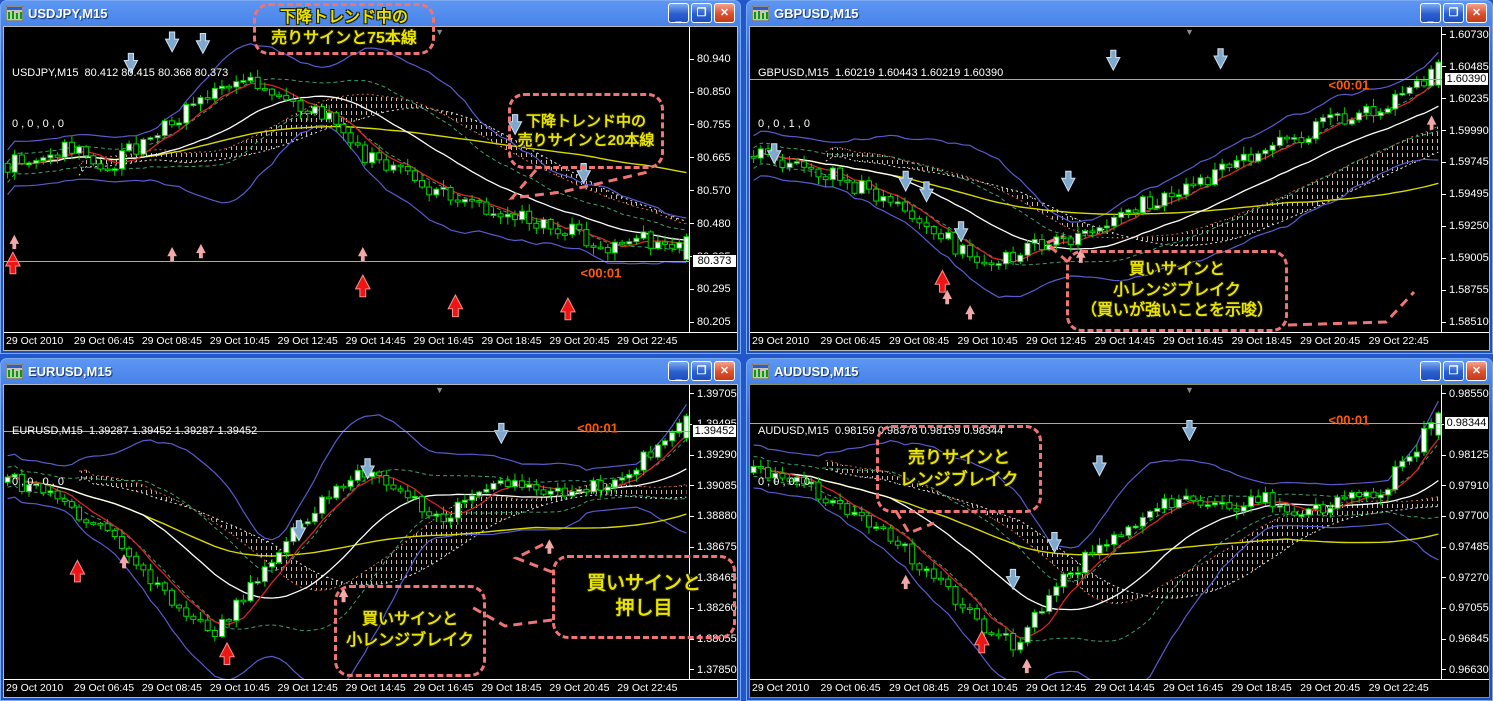 Image resolution: width=1493 pixels, height=701 pixels. Describe the element at coordinates (70, 371) in the screenshot. I see `window-title: EURUSD,M15` at that location.